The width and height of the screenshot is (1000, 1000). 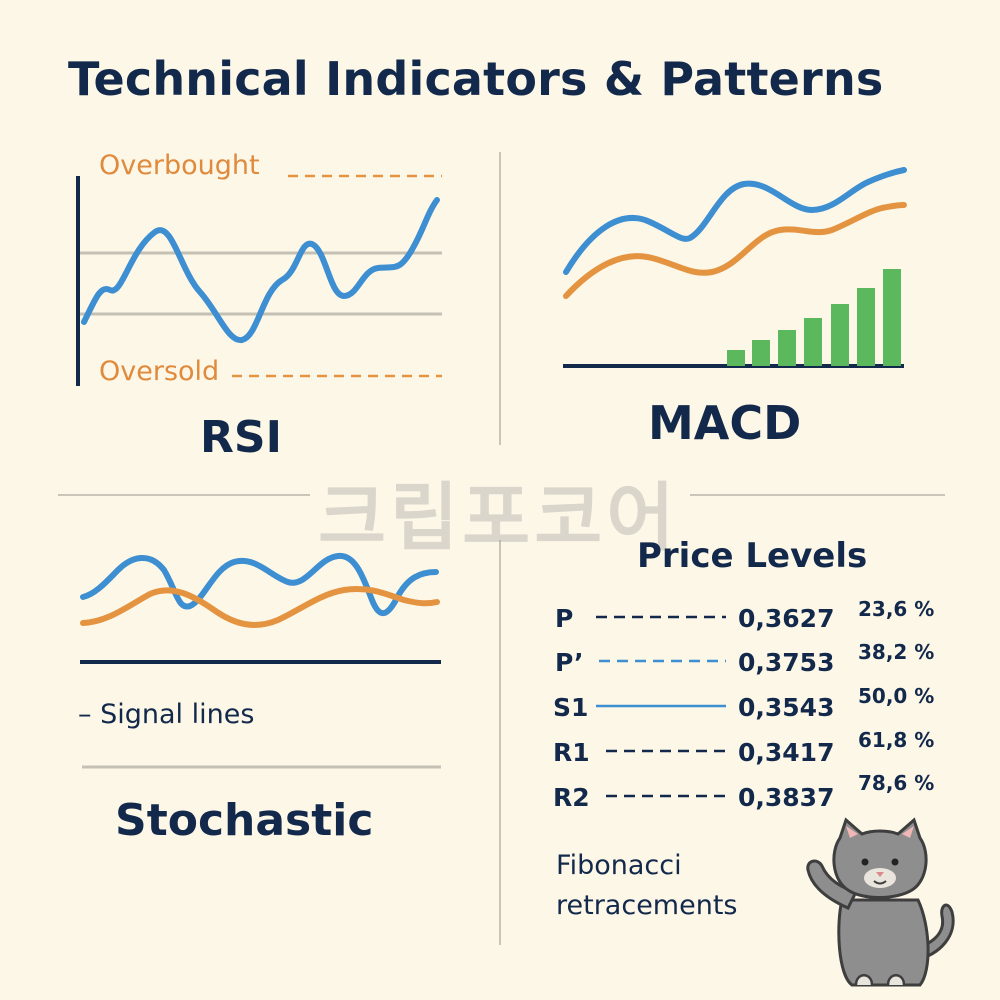 I want to click on rsi-title: RSI, so click(x=241, y=437).